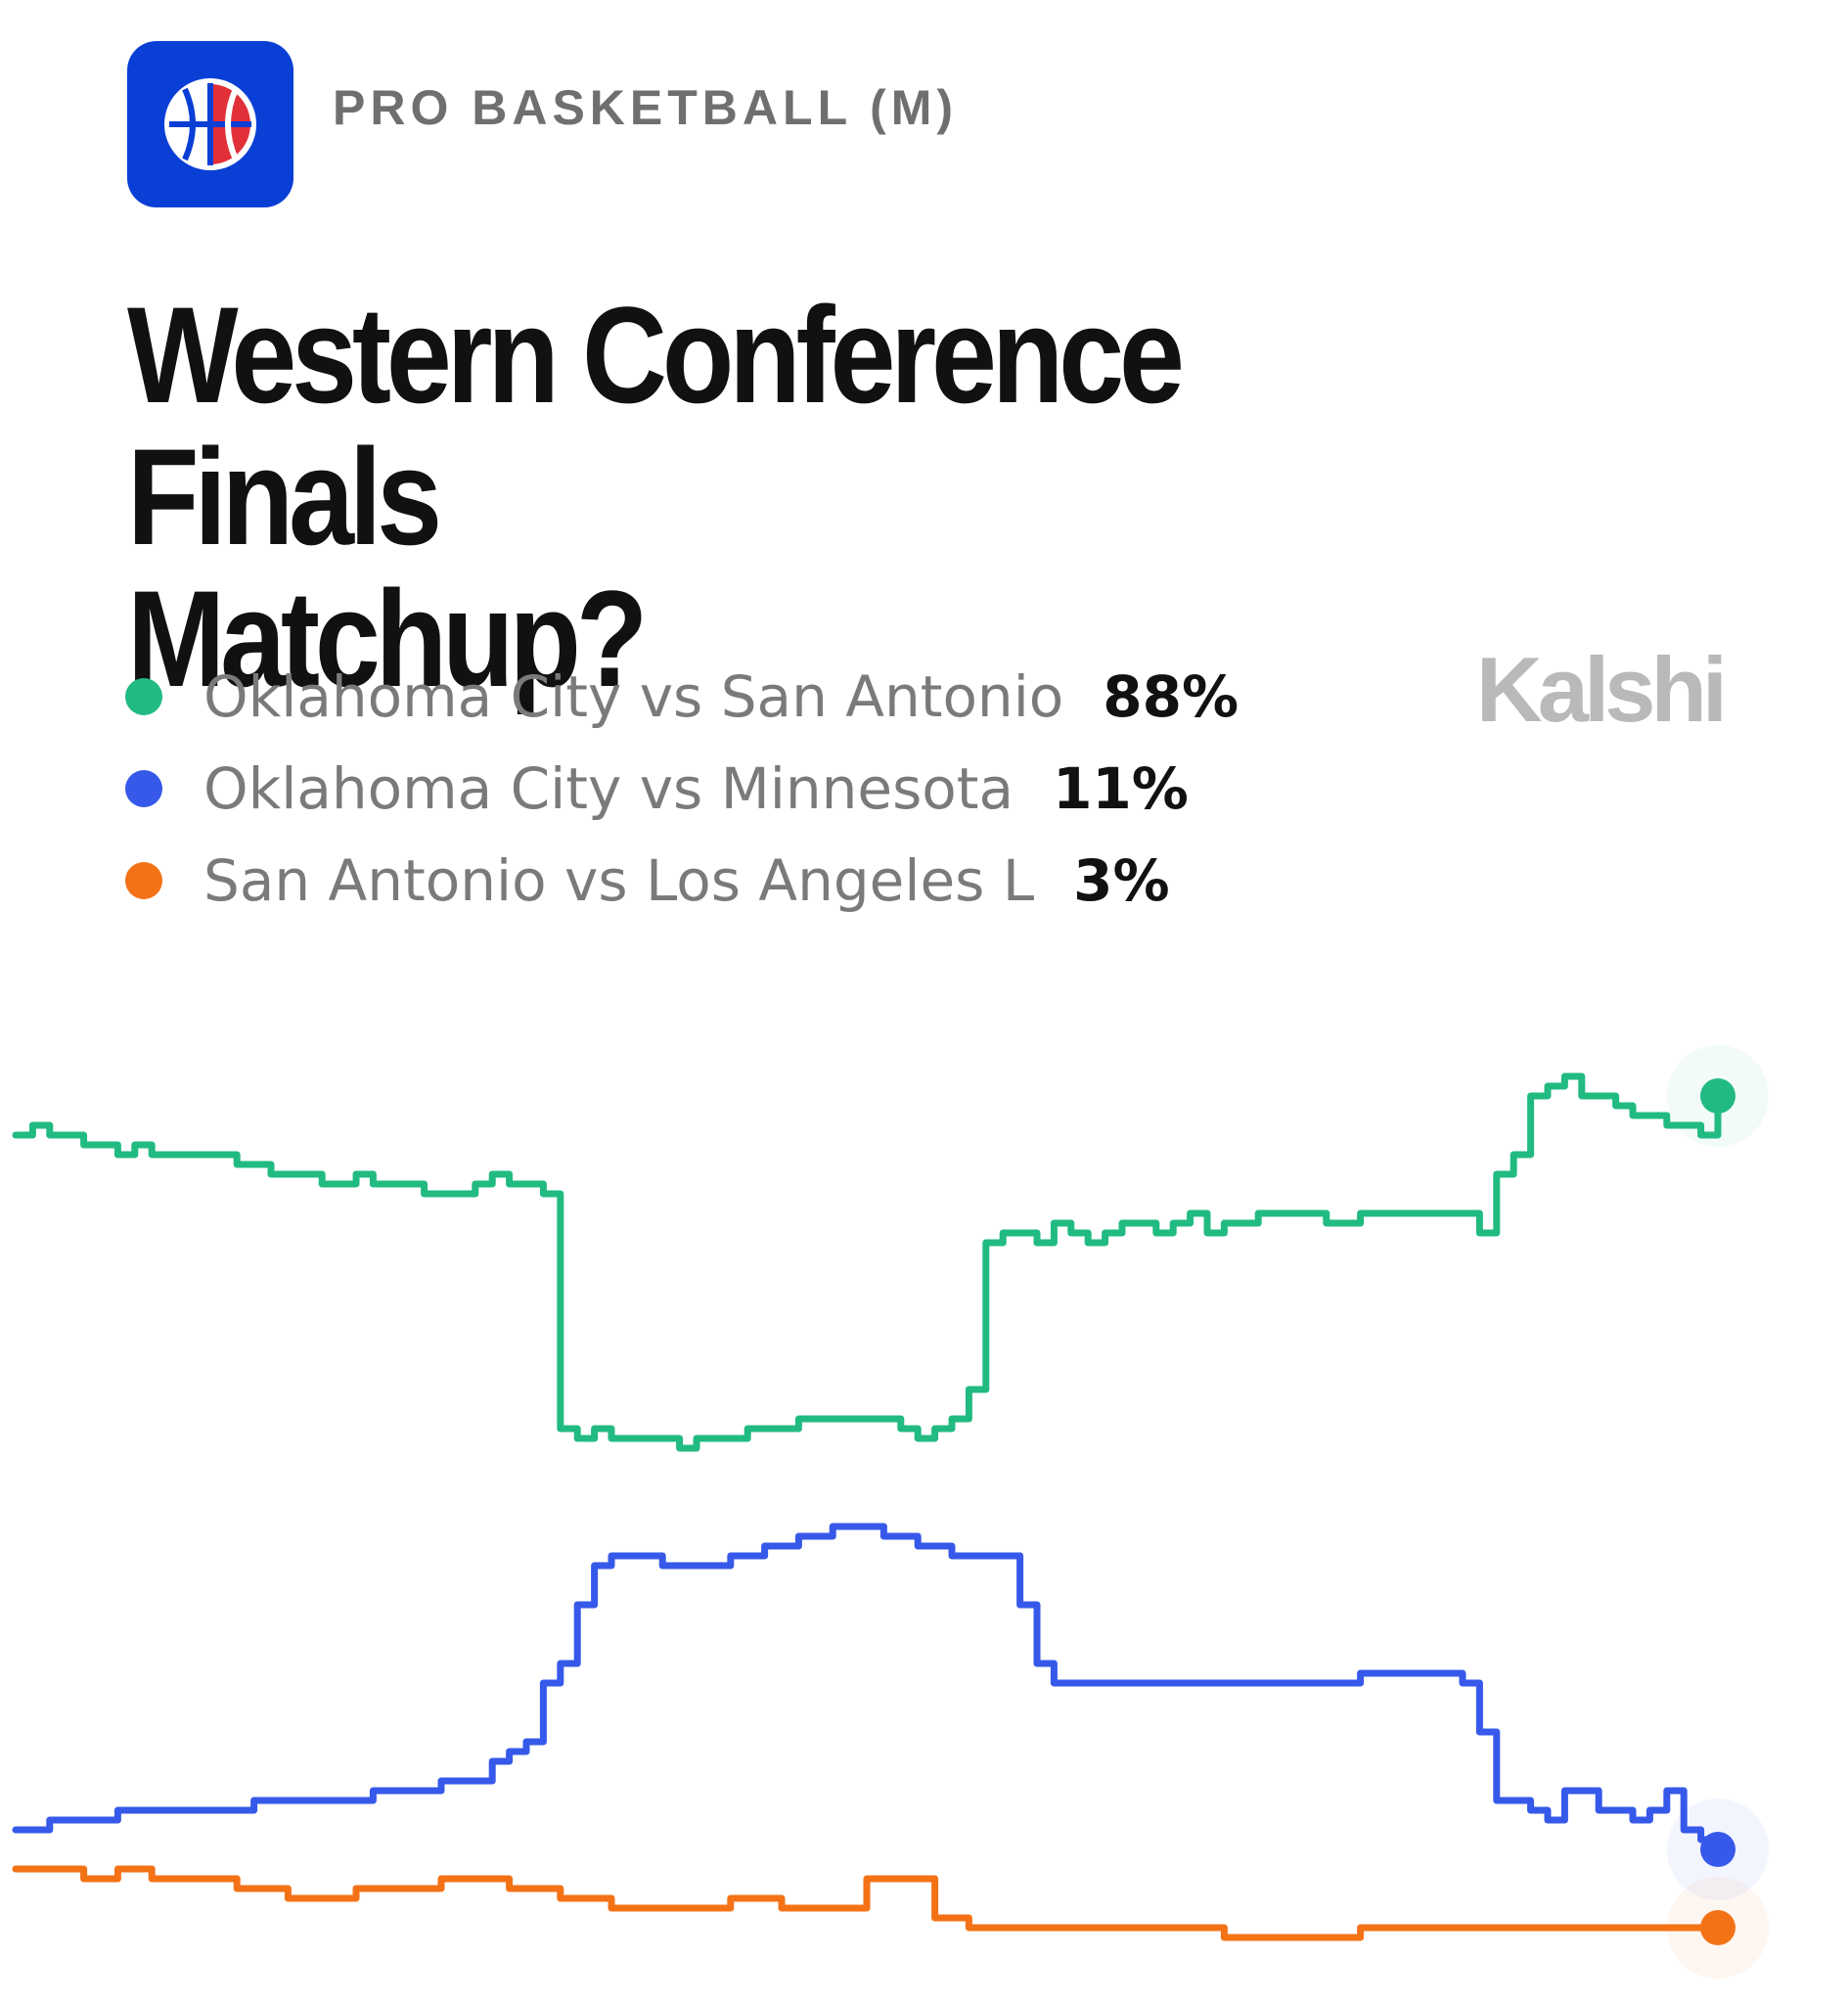 The height and width of the screenshot is (2004, 1848). Describe the element at coordinates (646, 107) in the screenshot. I see `category-label: PRO BASKETBALL (M)` at that location.